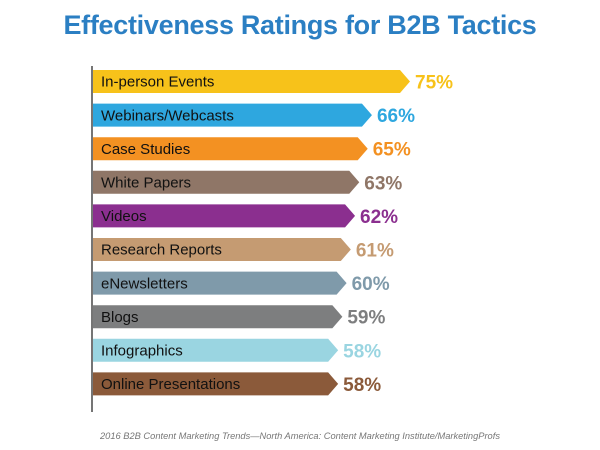 The image size is (600, 450). What do you see at coordinates (392, 150) in the screenshot?
I see `value-label: 65%` at bounding box center [392, 150].